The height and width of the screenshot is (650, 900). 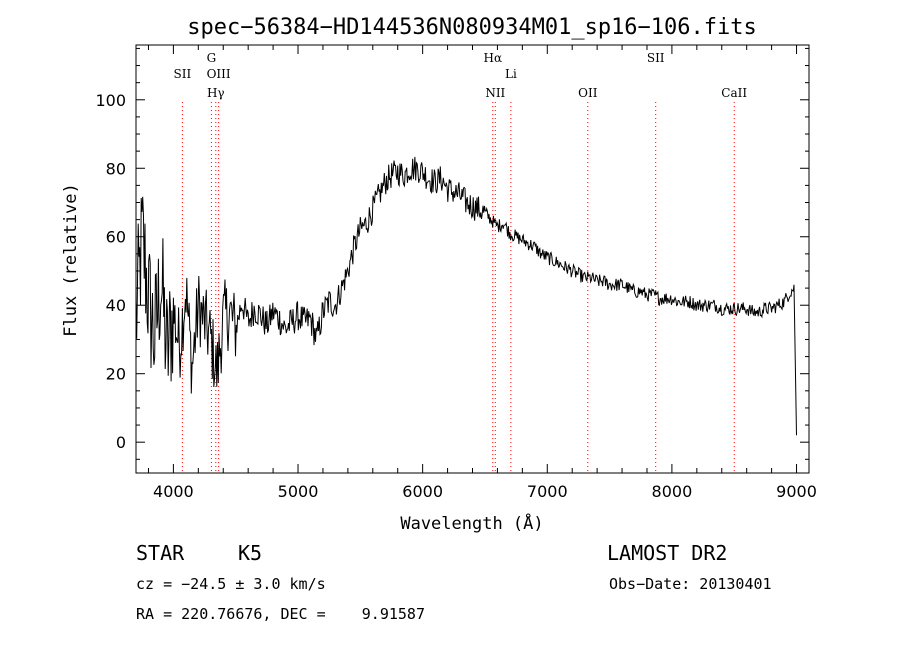 What do you see at coordinates (667, 553) in the screenshot?
I see `survey-name: LAMOST DR2` at bounding box center [667, 553].